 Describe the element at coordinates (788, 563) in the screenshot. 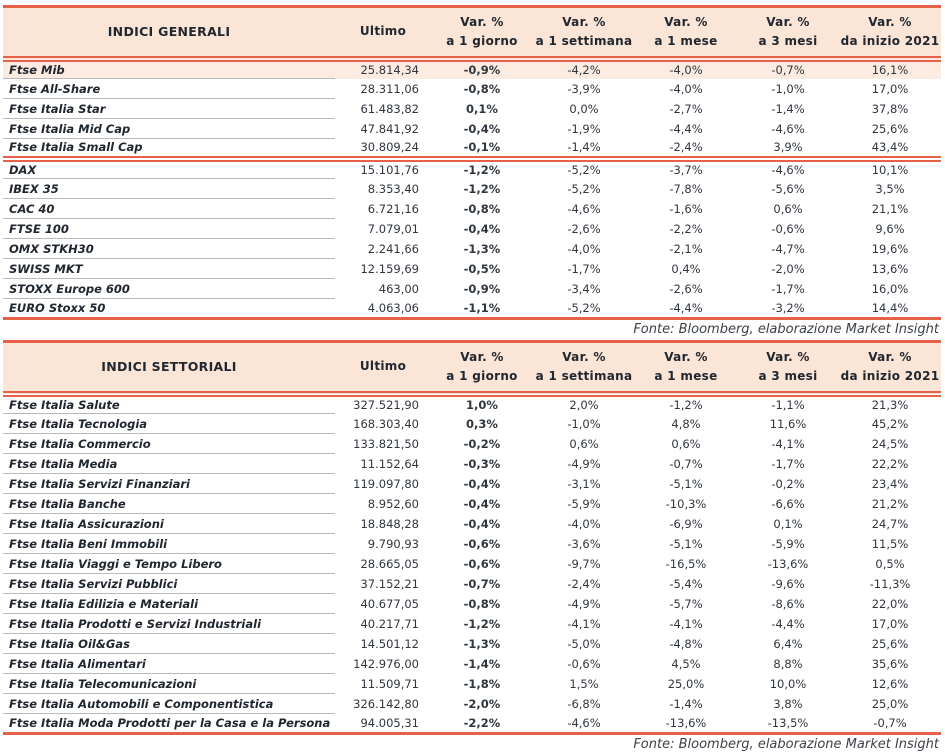

I see `var-percent: -13,6%` at that location.